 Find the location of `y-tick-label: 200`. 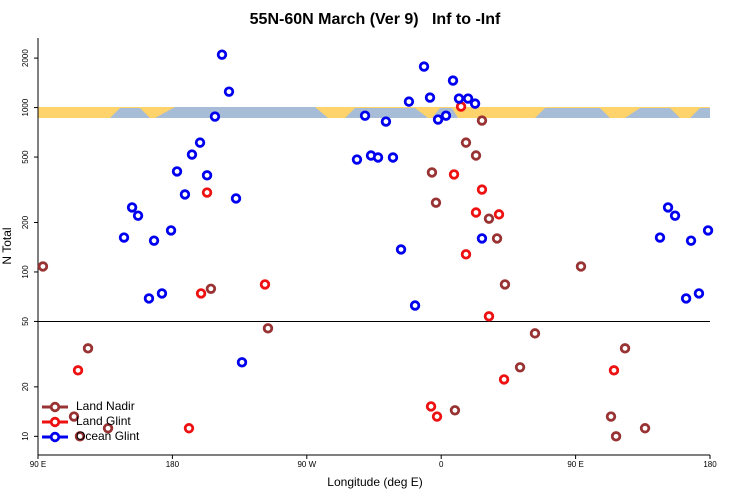

y-tick-label: 200 is located at coordinates (25, 222).